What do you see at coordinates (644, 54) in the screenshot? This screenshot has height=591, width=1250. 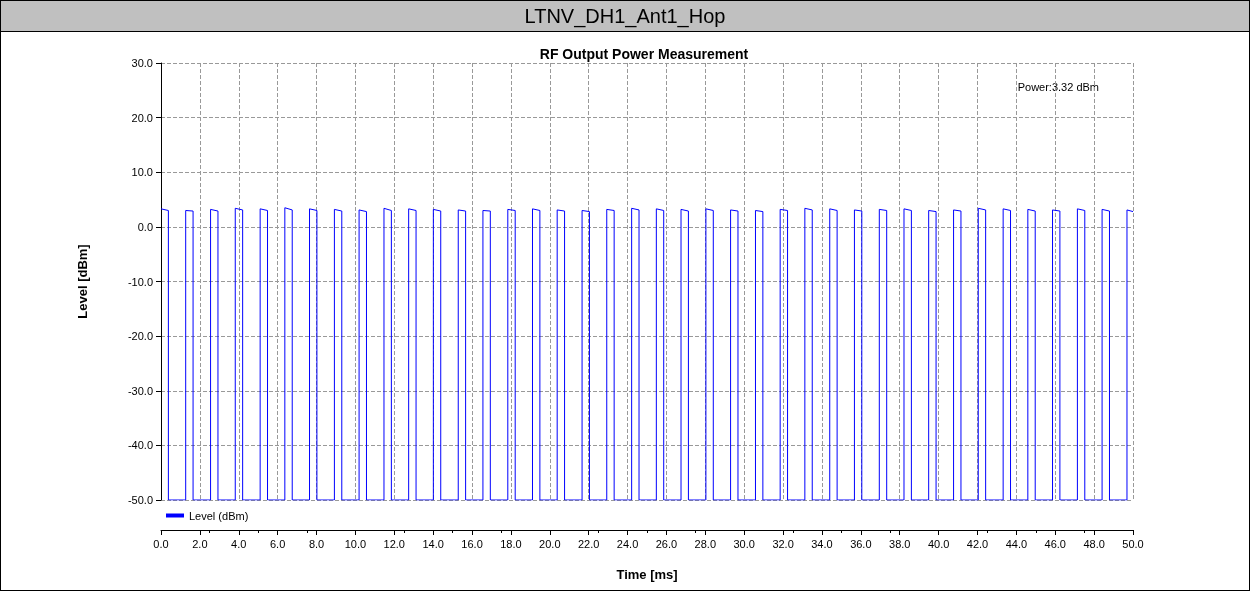 I see `chart-subtitle: RF Output Power Measurement` at bounding box center [644, 54].